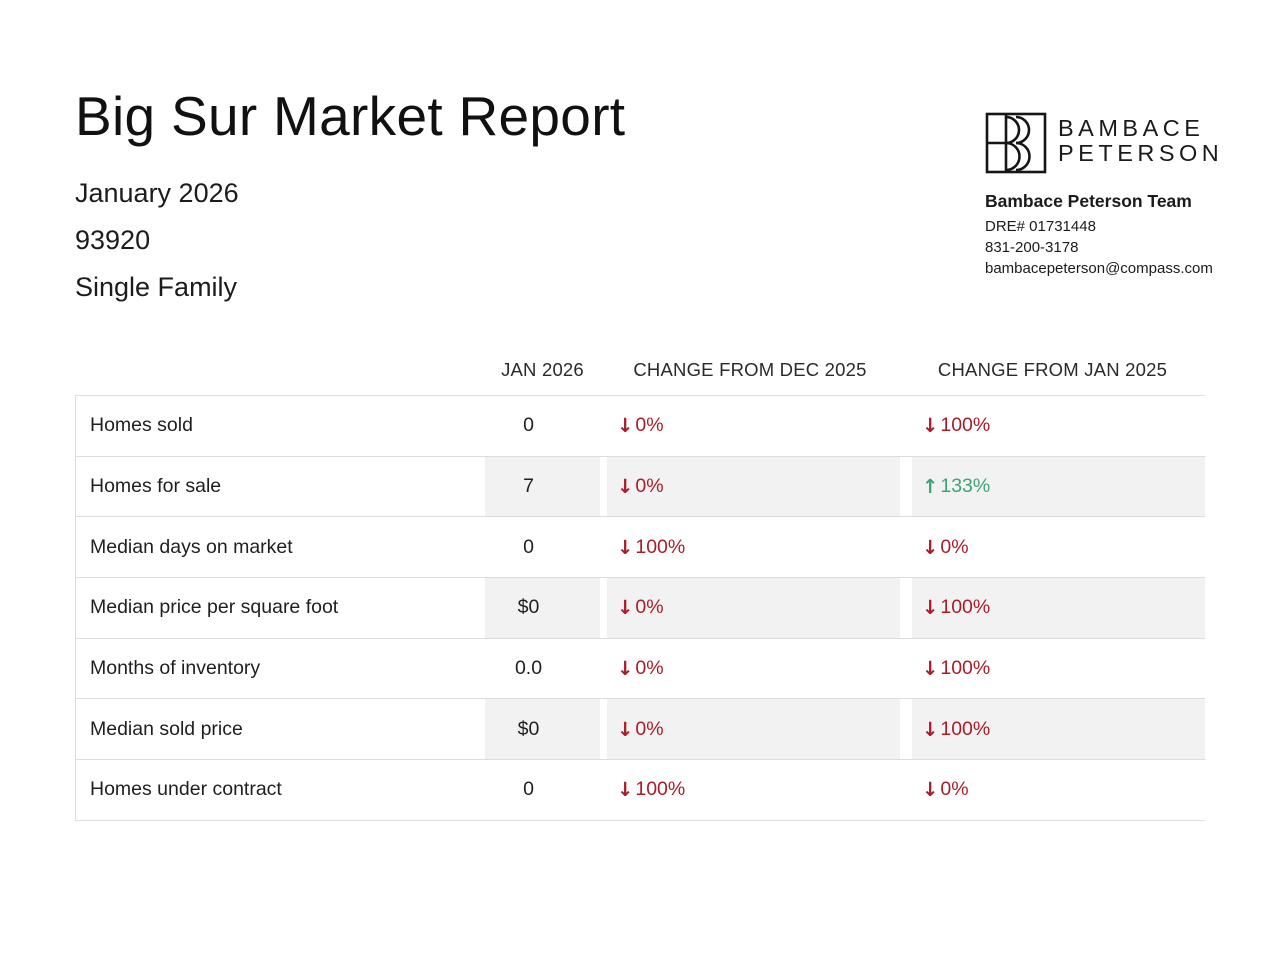  Describe the element at coordinates (113, 240) in the screenshot. I see `report-zip-code: 93920` at that location.